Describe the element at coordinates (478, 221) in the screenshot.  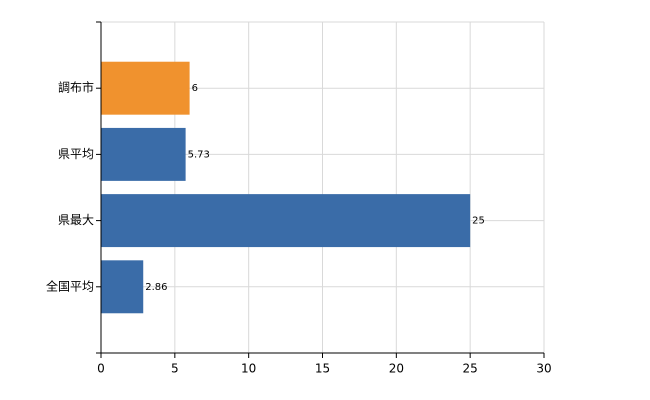
I see `value-label: 25` at that location.